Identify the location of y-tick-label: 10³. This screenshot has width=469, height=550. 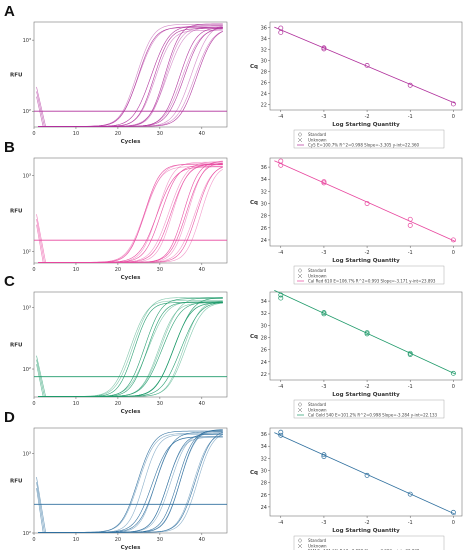
(27, 309).